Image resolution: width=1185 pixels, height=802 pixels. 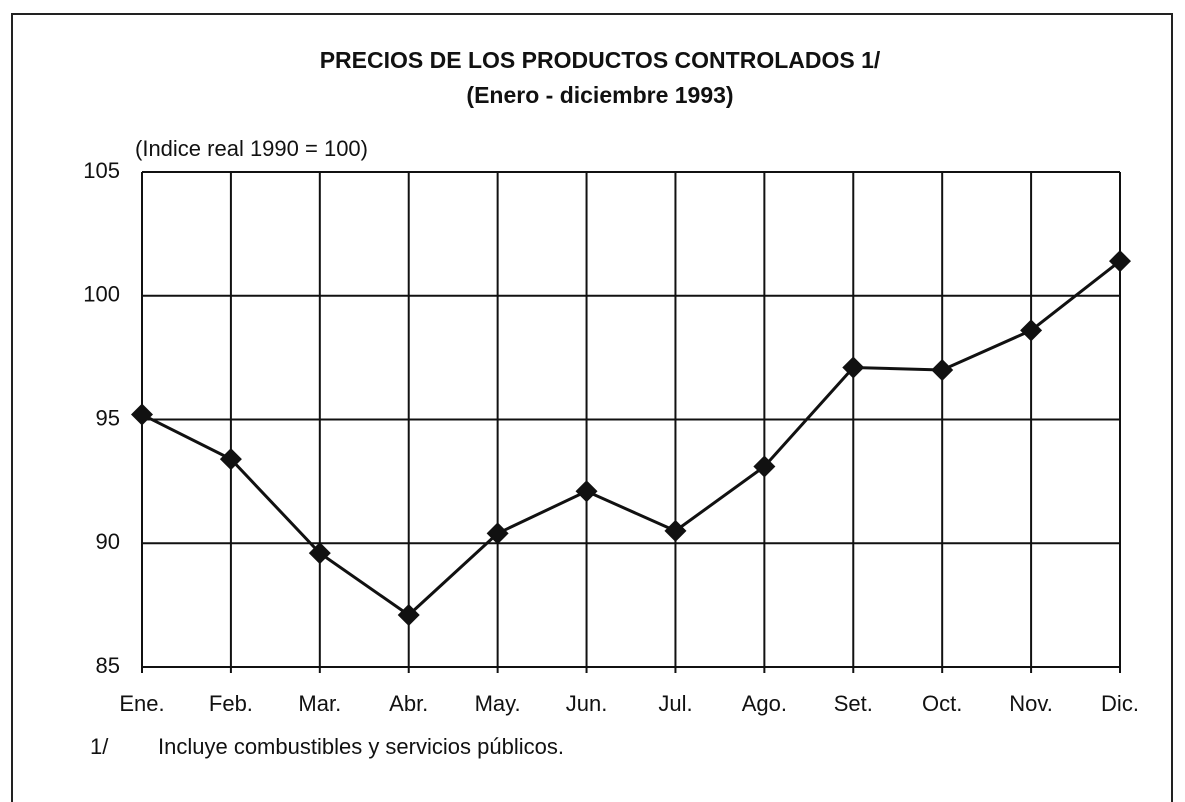 I want to click on y-tick-label: 105, so click(x=101, y=170).